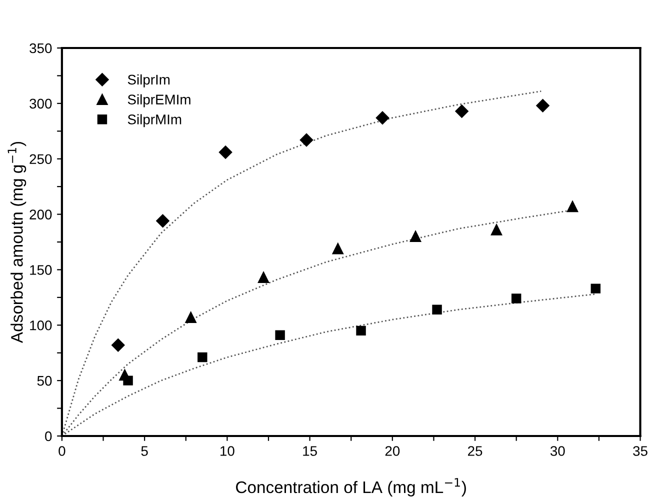  What do you see at coordinates (41, 159) in the screenshot?
I see `y-tick-label: 250` at bounding box center [41, 159].